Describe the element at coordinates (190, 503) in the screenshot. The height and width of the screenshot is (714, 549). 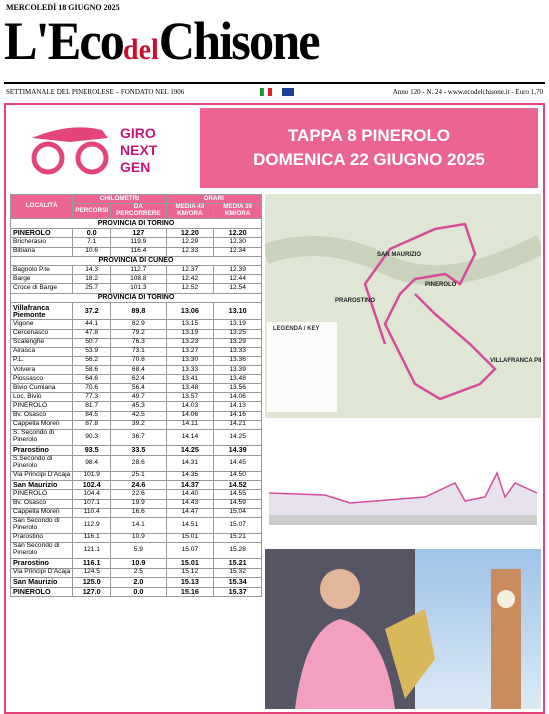
I see `cell: 14.43` at that location.